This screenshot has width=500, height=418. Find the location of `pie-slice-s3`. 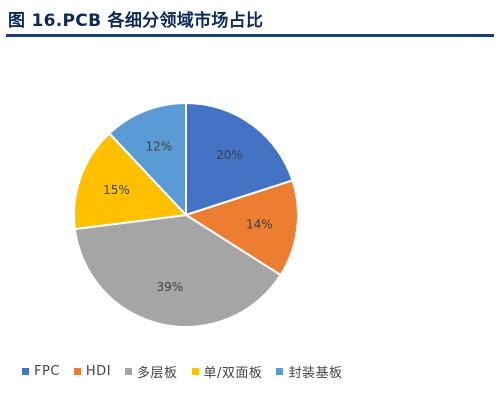

pie-slice-s3 is located at coordinates (130, 181).